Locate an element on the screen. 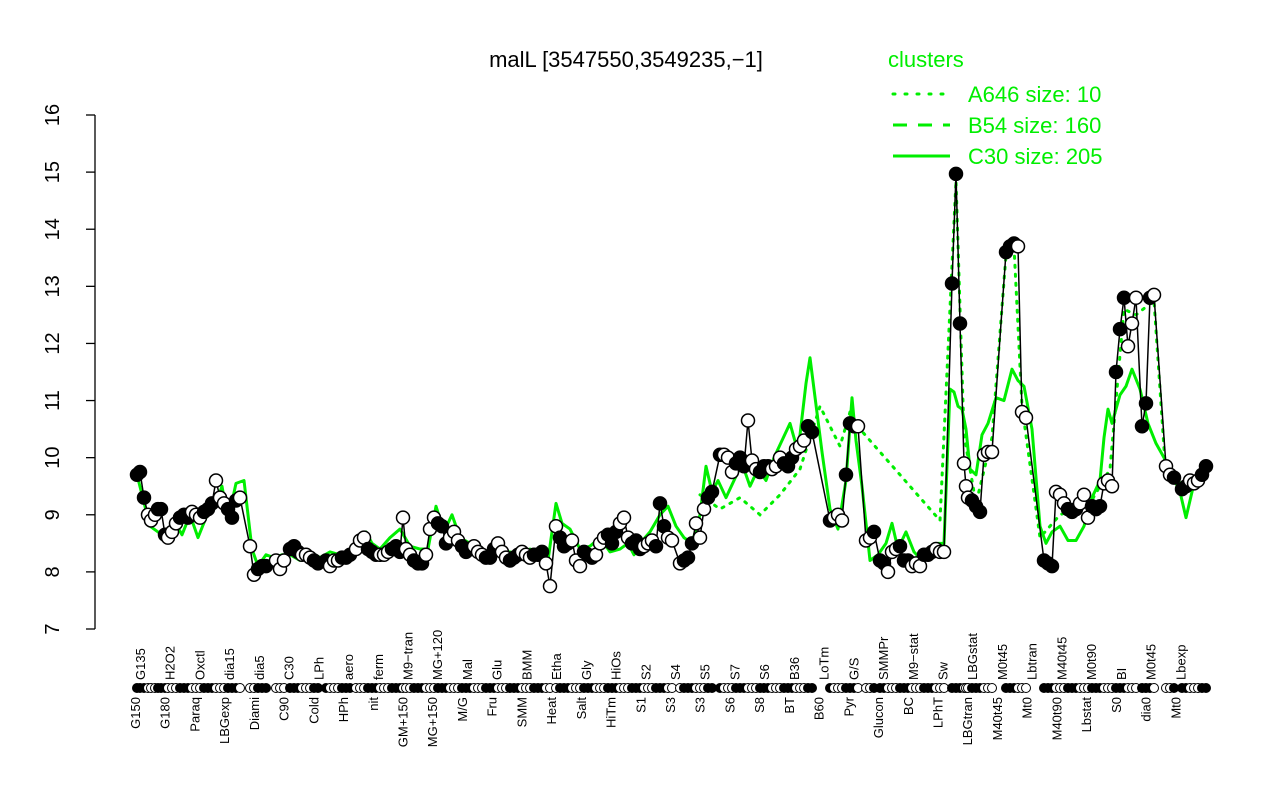 The image size is (1280, 800). x-tick-label-top: Lbexp is located at coordinates (1180, 662).